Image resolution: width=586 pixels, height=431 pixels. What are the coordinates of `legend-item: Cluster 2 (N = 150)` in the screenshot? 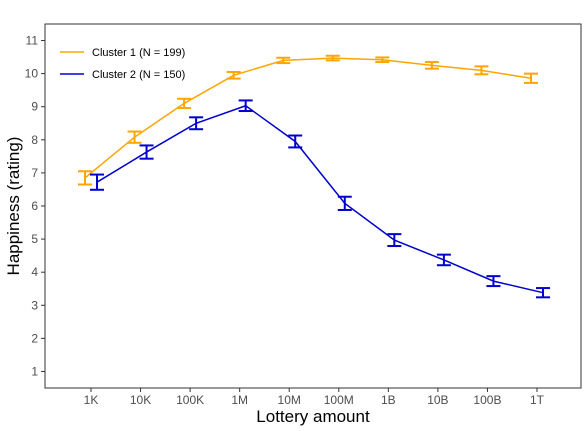 It's located at (122, 75).